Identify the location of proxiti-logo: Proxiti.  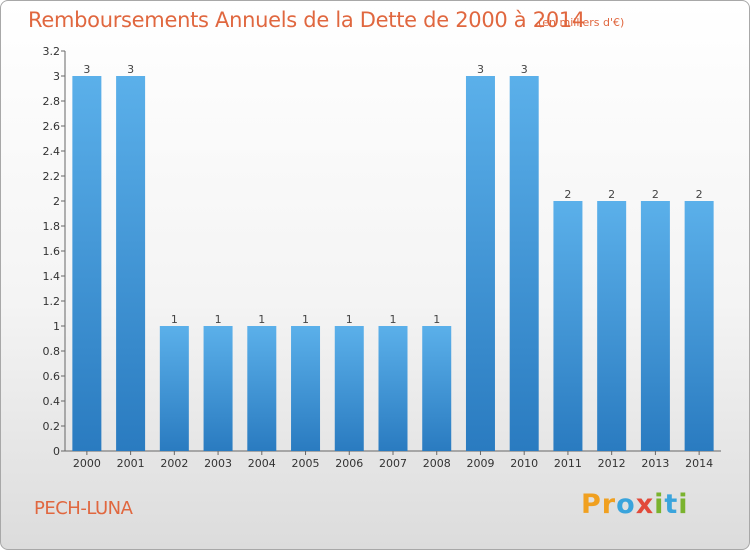
(635, 504).